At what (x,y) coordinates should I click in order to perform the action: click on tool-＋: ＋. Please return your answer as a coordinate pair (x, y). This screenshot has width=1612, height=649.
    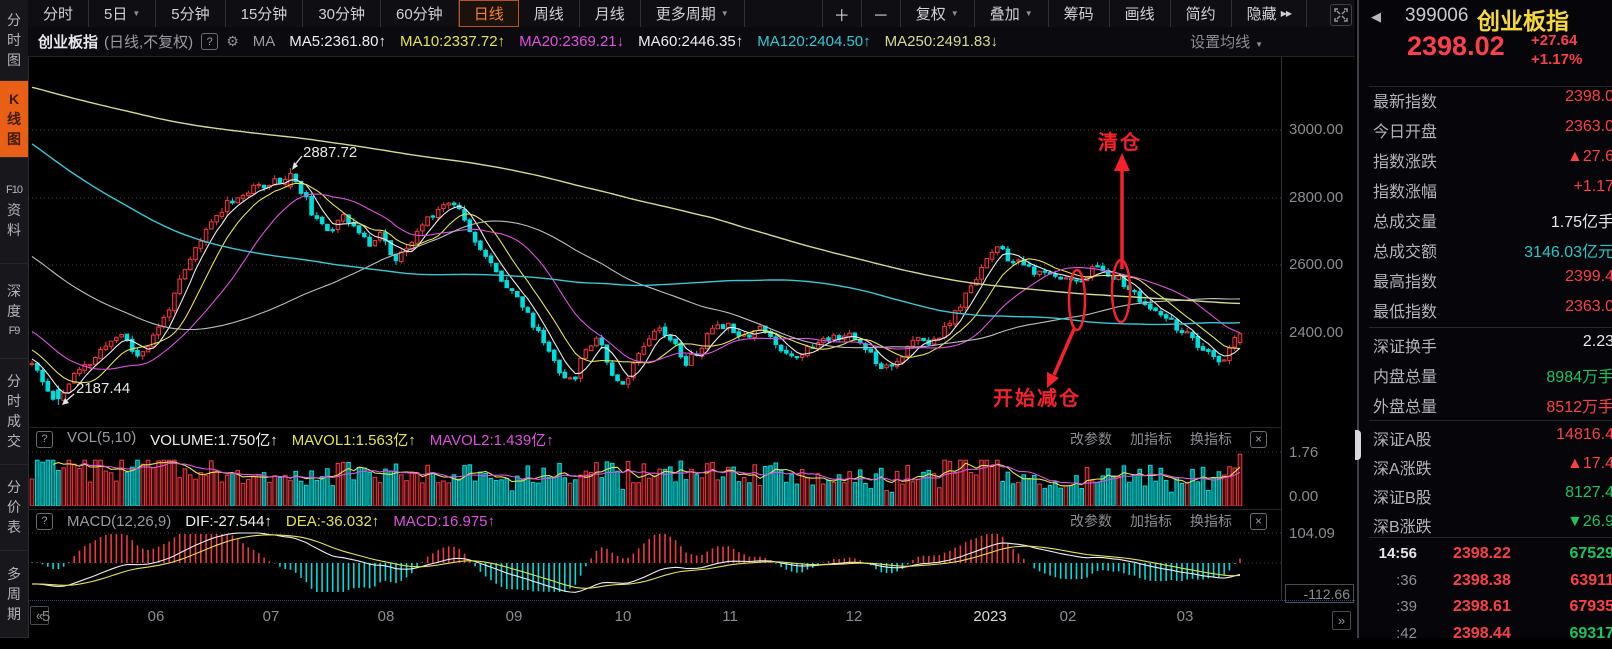
    Looking at the image, I should click on (842, 13).